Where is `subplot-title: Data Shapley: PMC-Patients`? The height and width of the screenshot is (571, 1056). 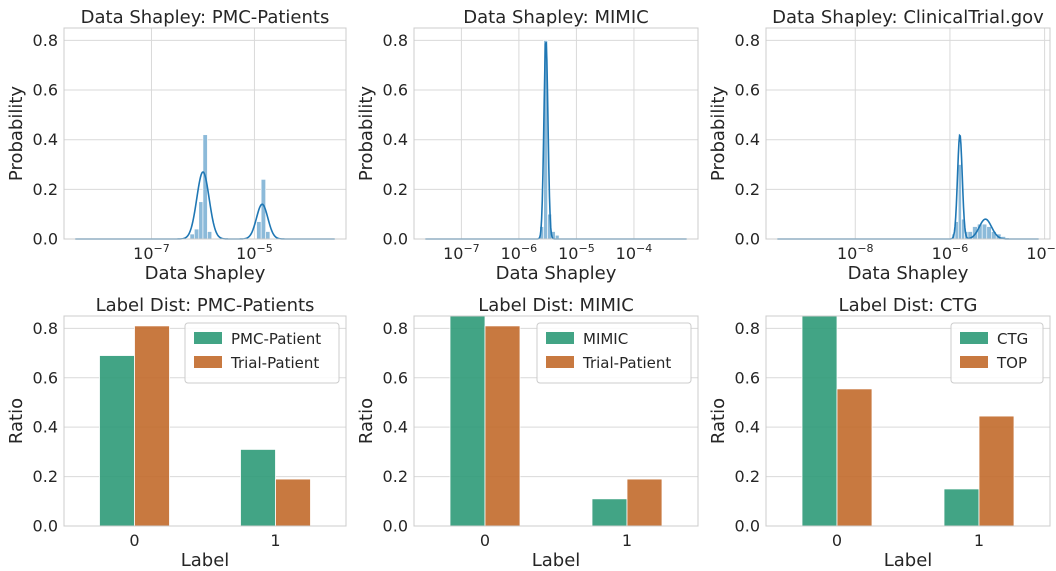 subplot-title: Data Shapley: PMC-Patients is located at coordinates (205, 17).